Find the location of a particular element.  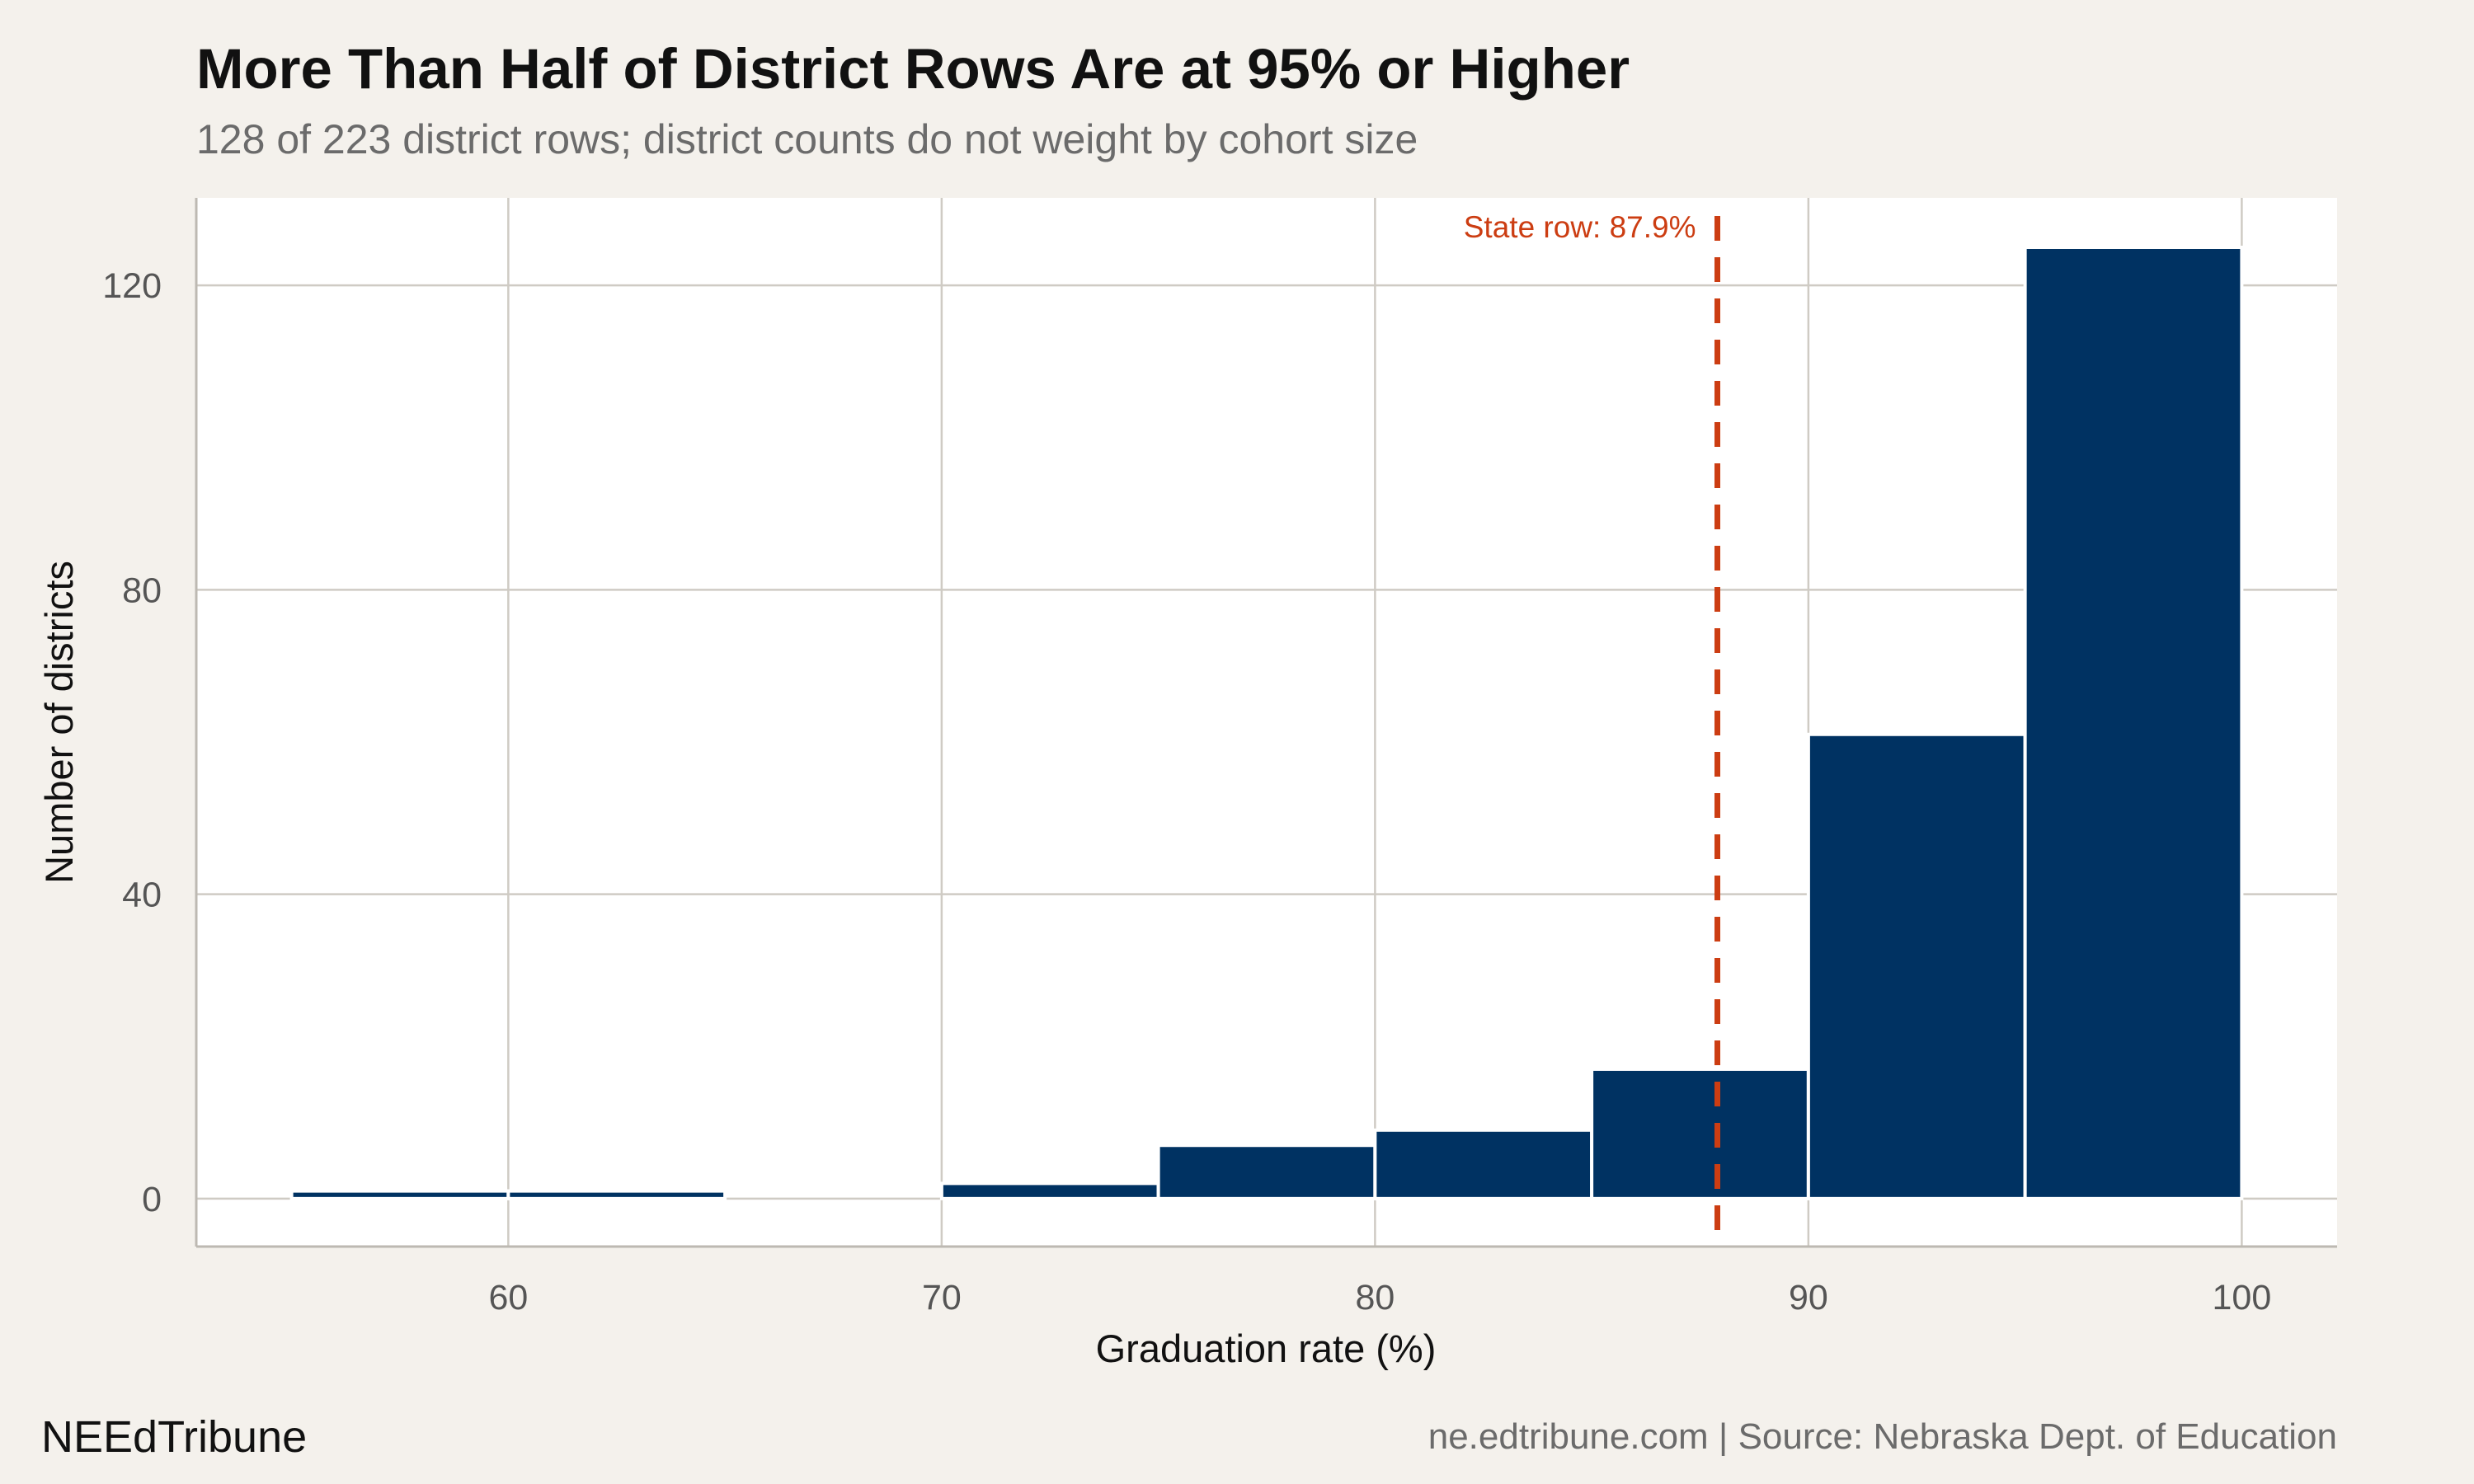

y-tick-label: 0 is located at coordinates (152, 1199).